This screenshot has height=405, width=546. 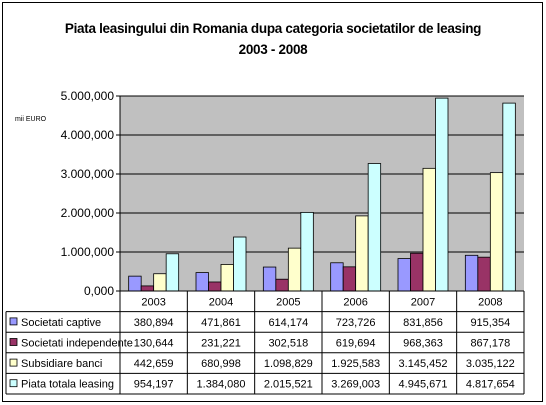 What do you see at coordinates (221, 302) in the screenshot?
I see `x-tick-label: 2004` at bounding box center [221, 302].